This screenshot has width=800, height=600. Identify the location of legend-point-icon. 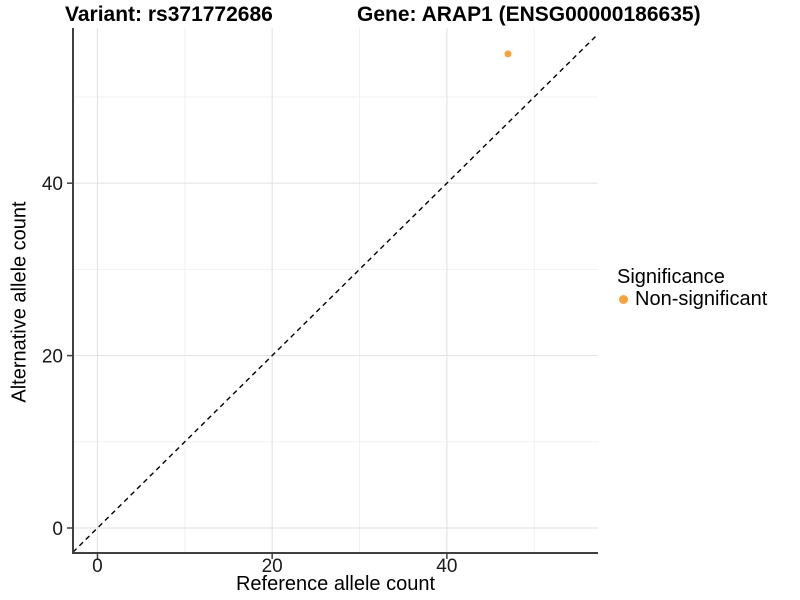
(623, 299).